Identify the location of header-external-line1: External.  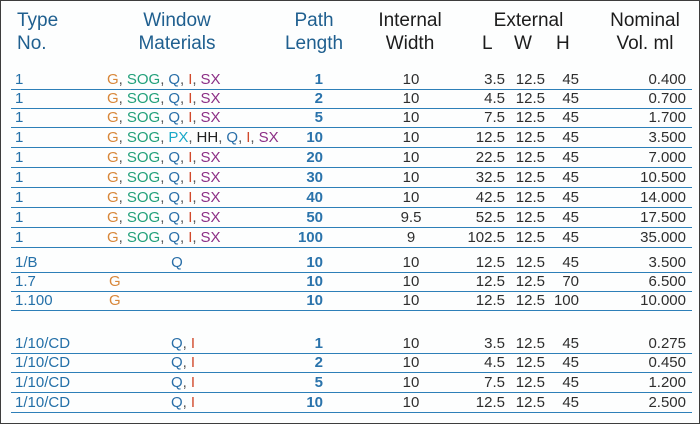
(528, 20).